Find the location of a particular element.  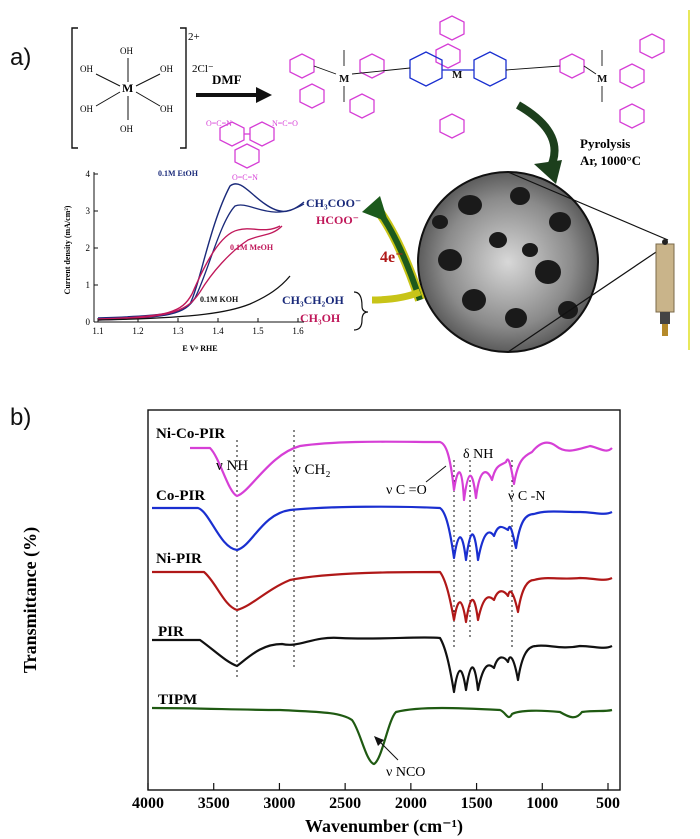

cv-xtick-label: 1.6 is located at coordinates (298, 331).